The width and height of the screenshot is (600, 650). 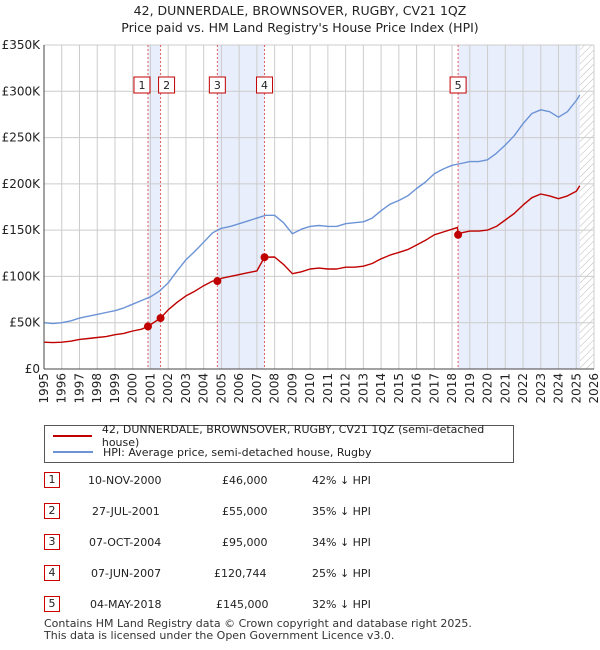 What do you see at coordinates (399, 388) in the screenshot?
I see `x-tick-label: 2015` at bounding box center [399, 388].